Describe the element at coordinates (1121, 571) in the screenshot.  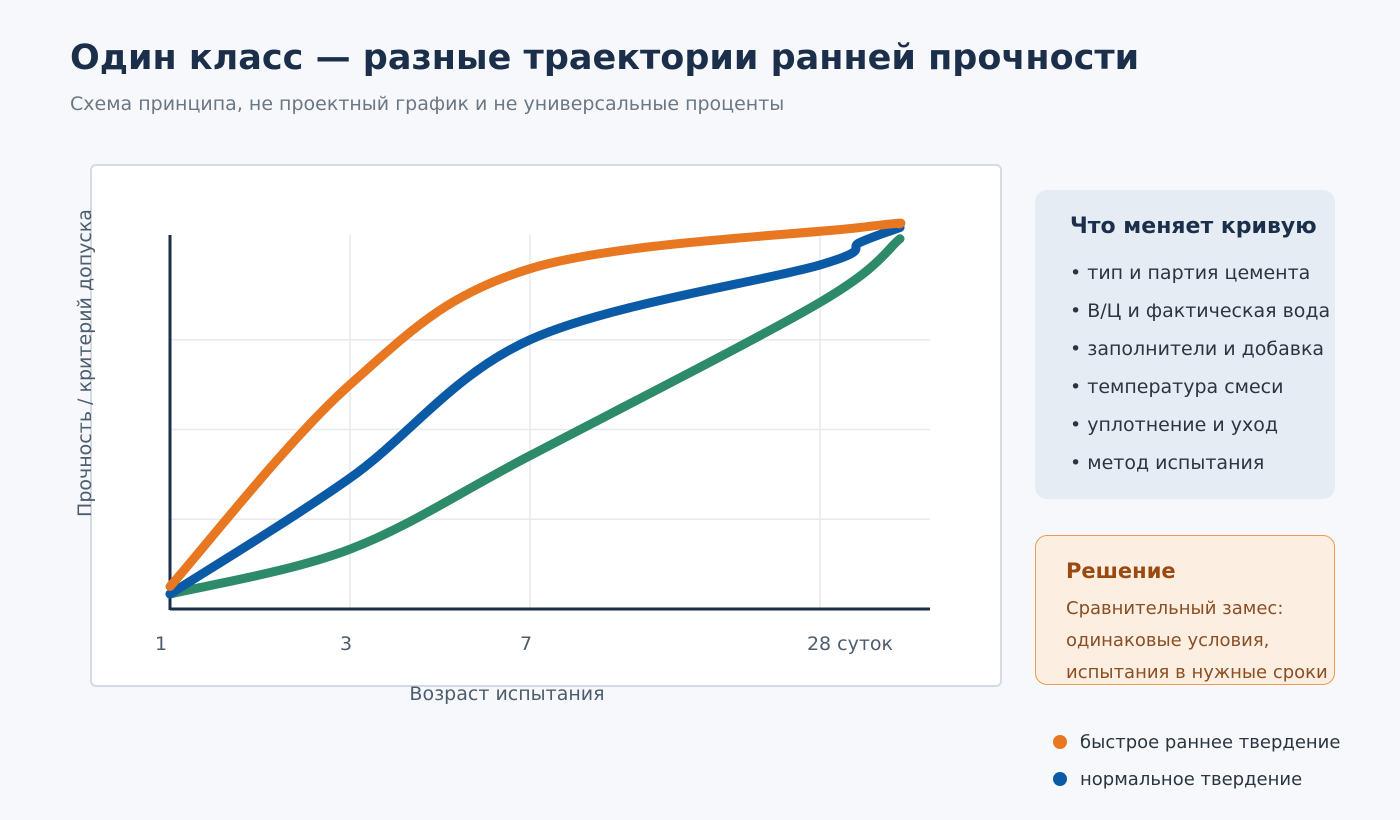
I see `decision-title: Решение` at that location.